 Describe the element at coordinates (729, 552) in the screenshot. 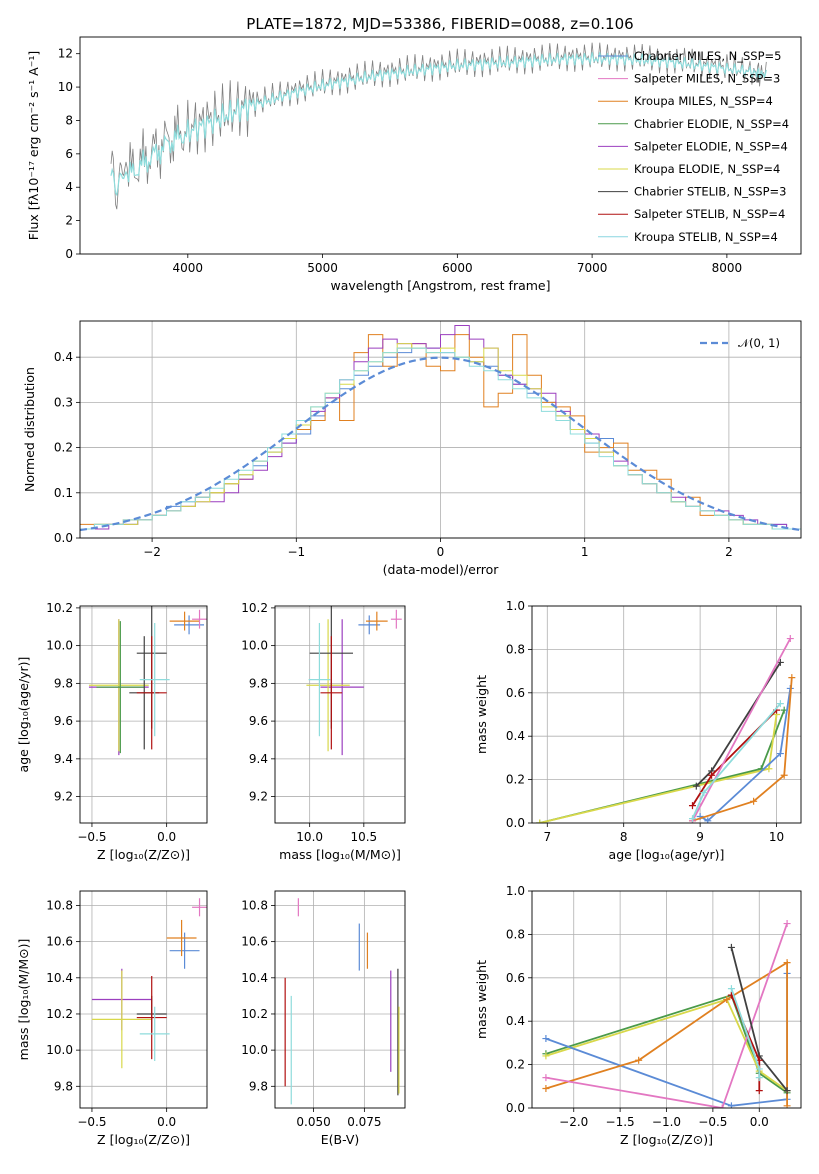

I see `x-tick-label: 2` at that location.